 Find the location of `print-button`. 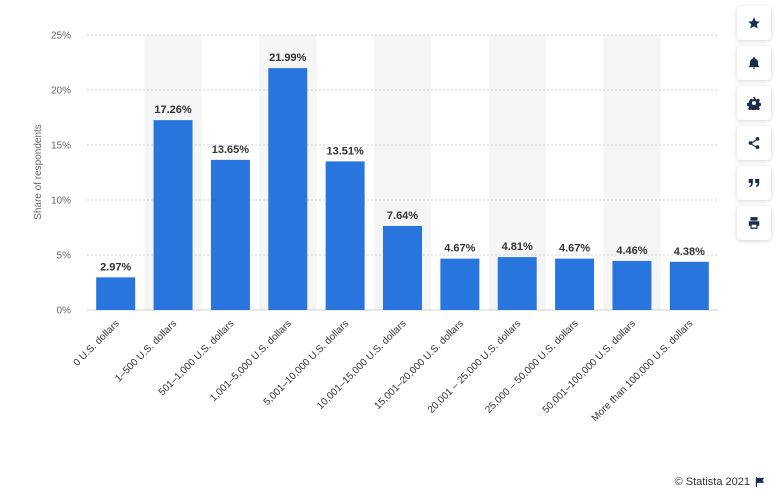

print-button is located at coordinates (754, 223).